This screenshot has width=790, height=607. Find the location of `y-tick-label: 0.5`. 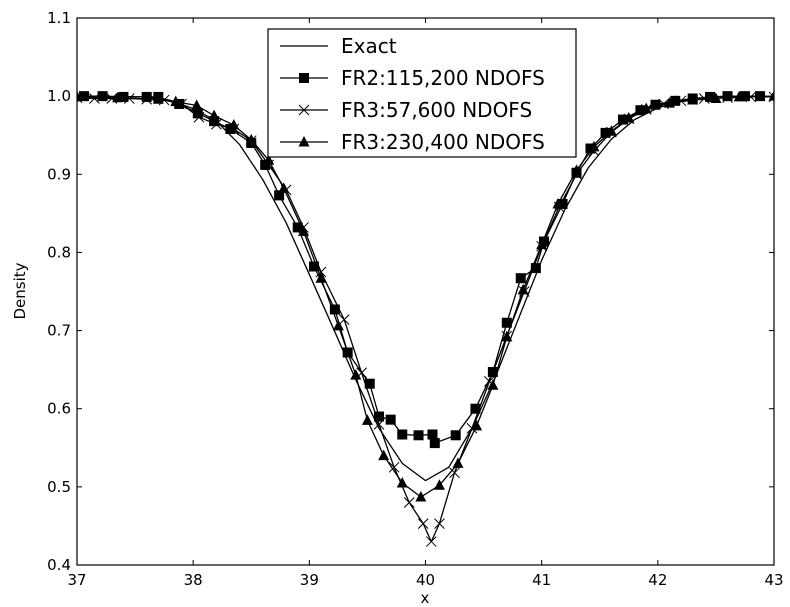

y-tick-label: 0.5 is located at coordinates (59, 487).